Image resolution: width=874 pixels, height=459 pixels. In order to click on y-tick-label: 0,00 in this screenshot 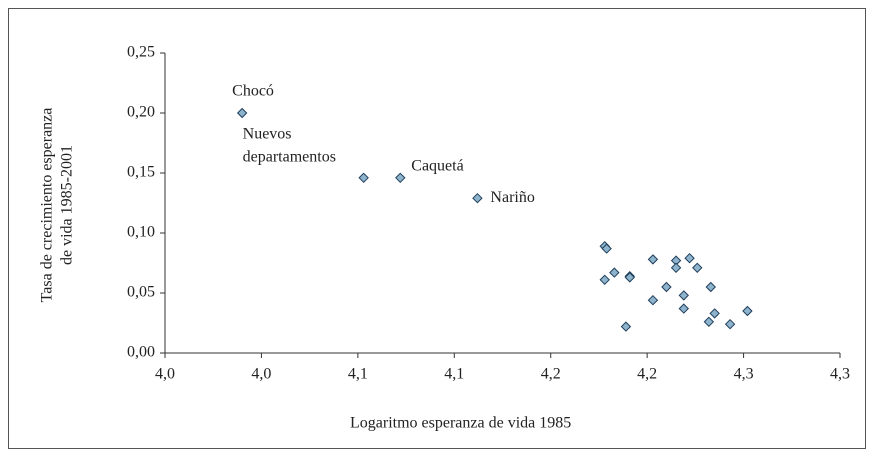, I will do `click(141, 352)`.